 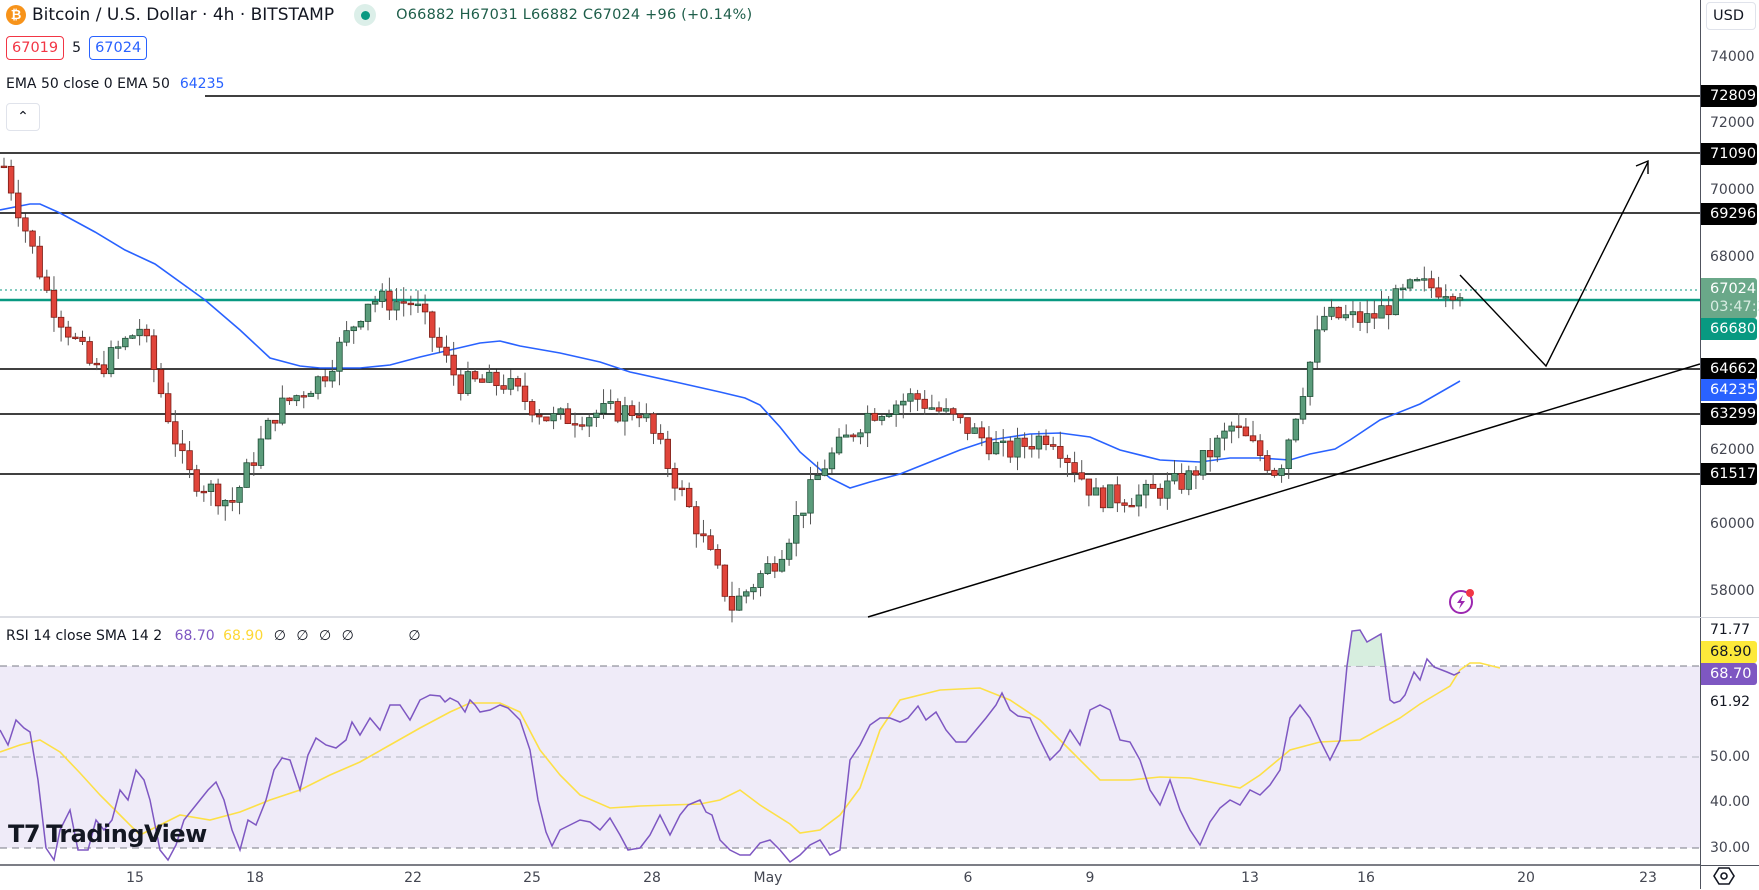 I want to click on axis-pane-separator, so click(x=1729, y=617).